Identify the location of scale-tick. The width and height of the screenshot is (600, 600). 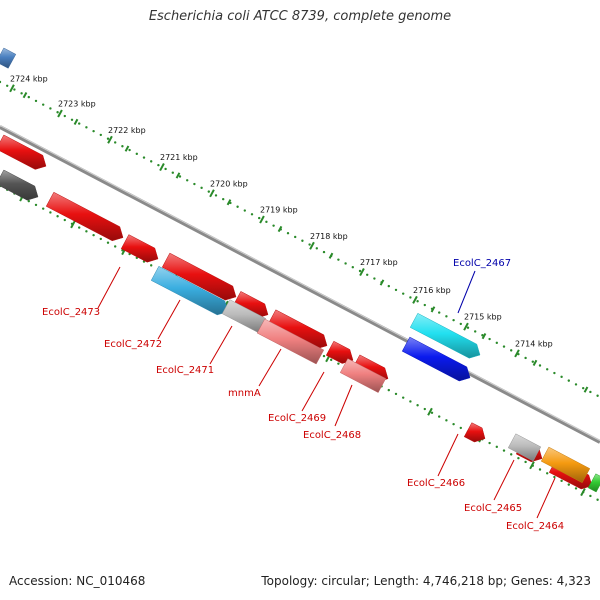
(12, 88).